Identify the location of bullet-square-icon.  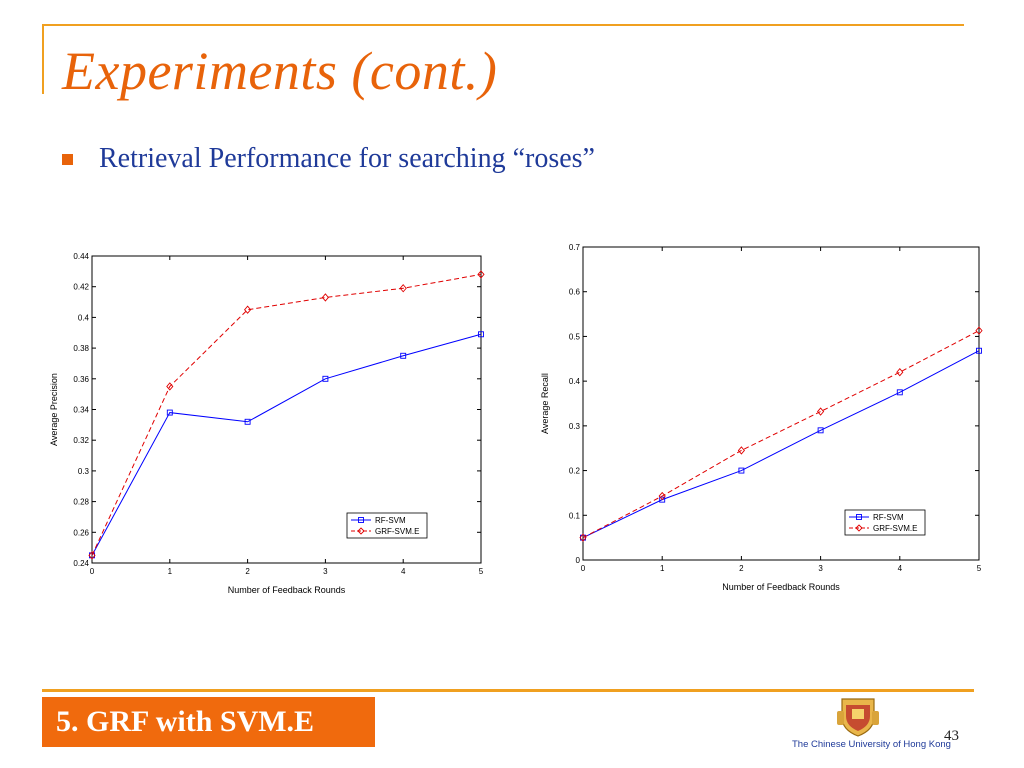
(67, 159).